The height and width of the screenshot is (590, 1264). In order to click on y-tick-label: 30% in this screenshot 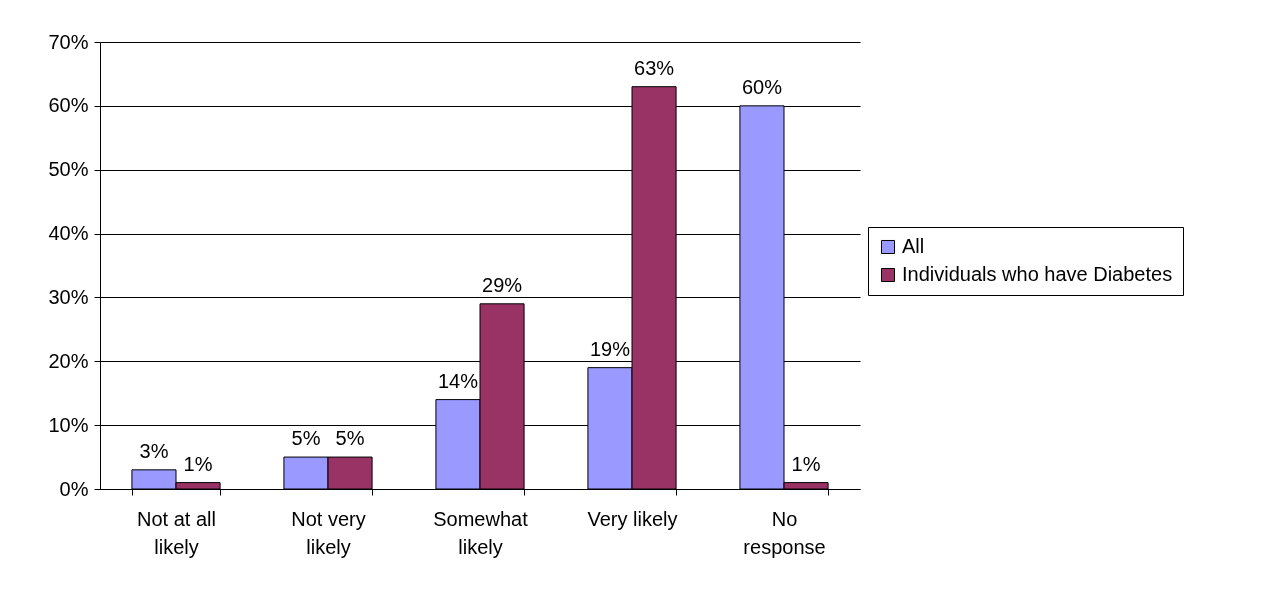, I will do `click(68, 296)`.